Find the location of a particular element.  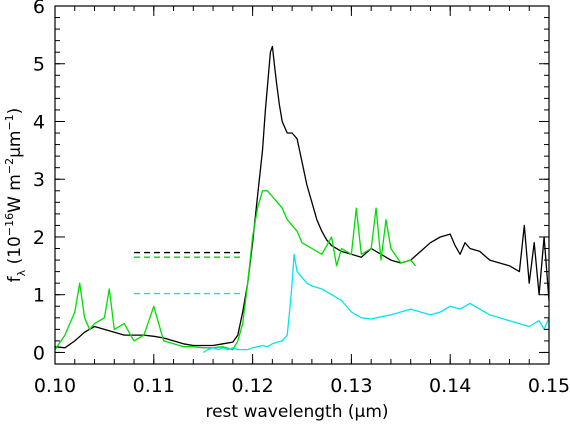

y-axis-title-part1: (10 is located at coordinates (15, 253).